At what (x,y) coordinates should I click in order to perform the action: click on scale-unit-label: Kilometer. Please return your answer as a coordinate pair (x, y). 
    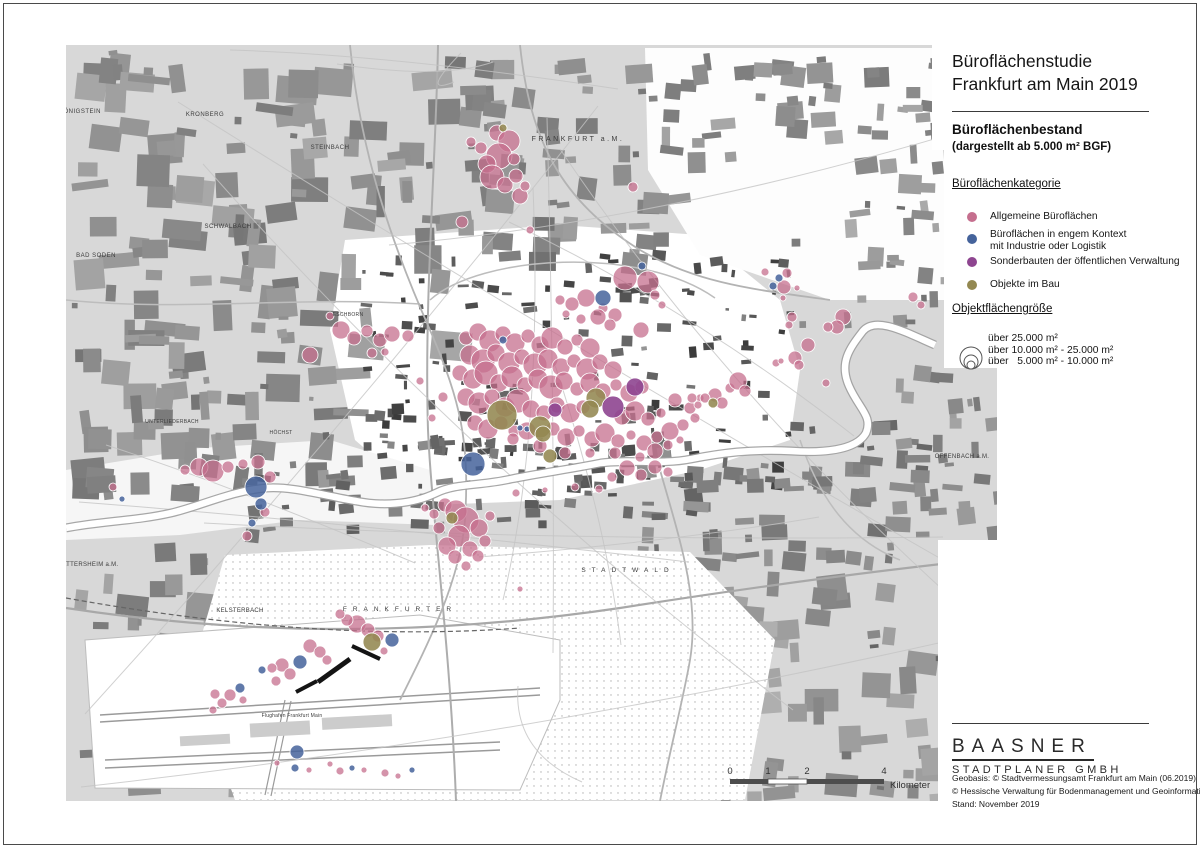
    Looking at the image, I should click on (910, 785).